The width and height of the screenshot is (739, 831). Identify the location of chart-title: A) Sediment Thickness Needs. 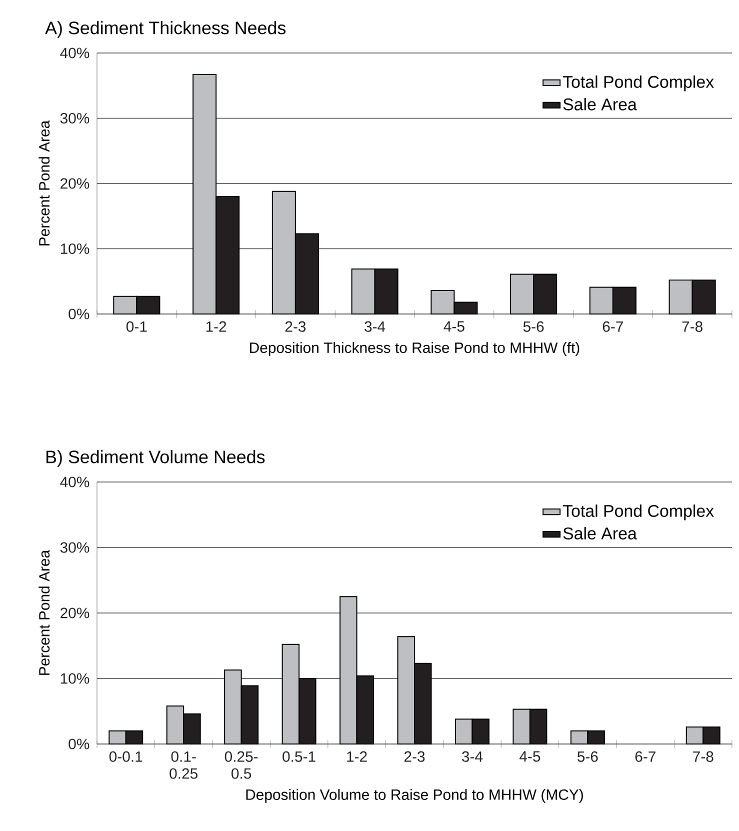
(165, 29).